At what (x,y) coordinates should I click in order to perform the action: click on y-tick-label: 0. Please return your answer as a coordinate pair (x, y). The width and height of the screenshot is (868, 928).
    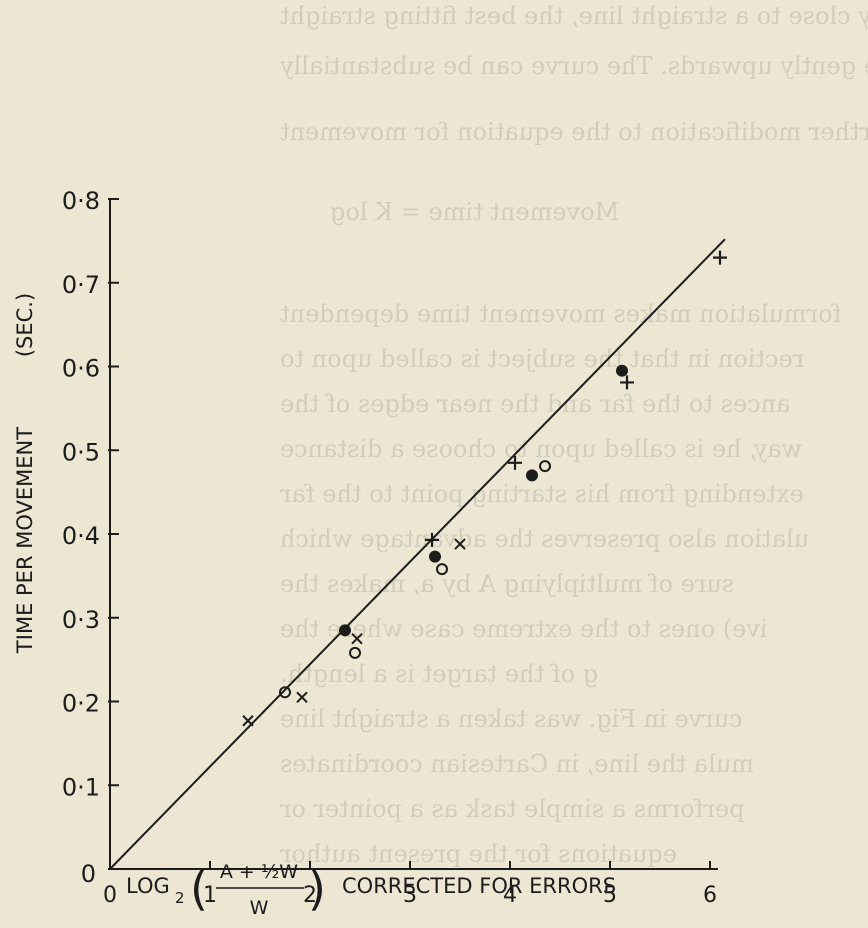
    Looking at the image, I should click on (88, 874).